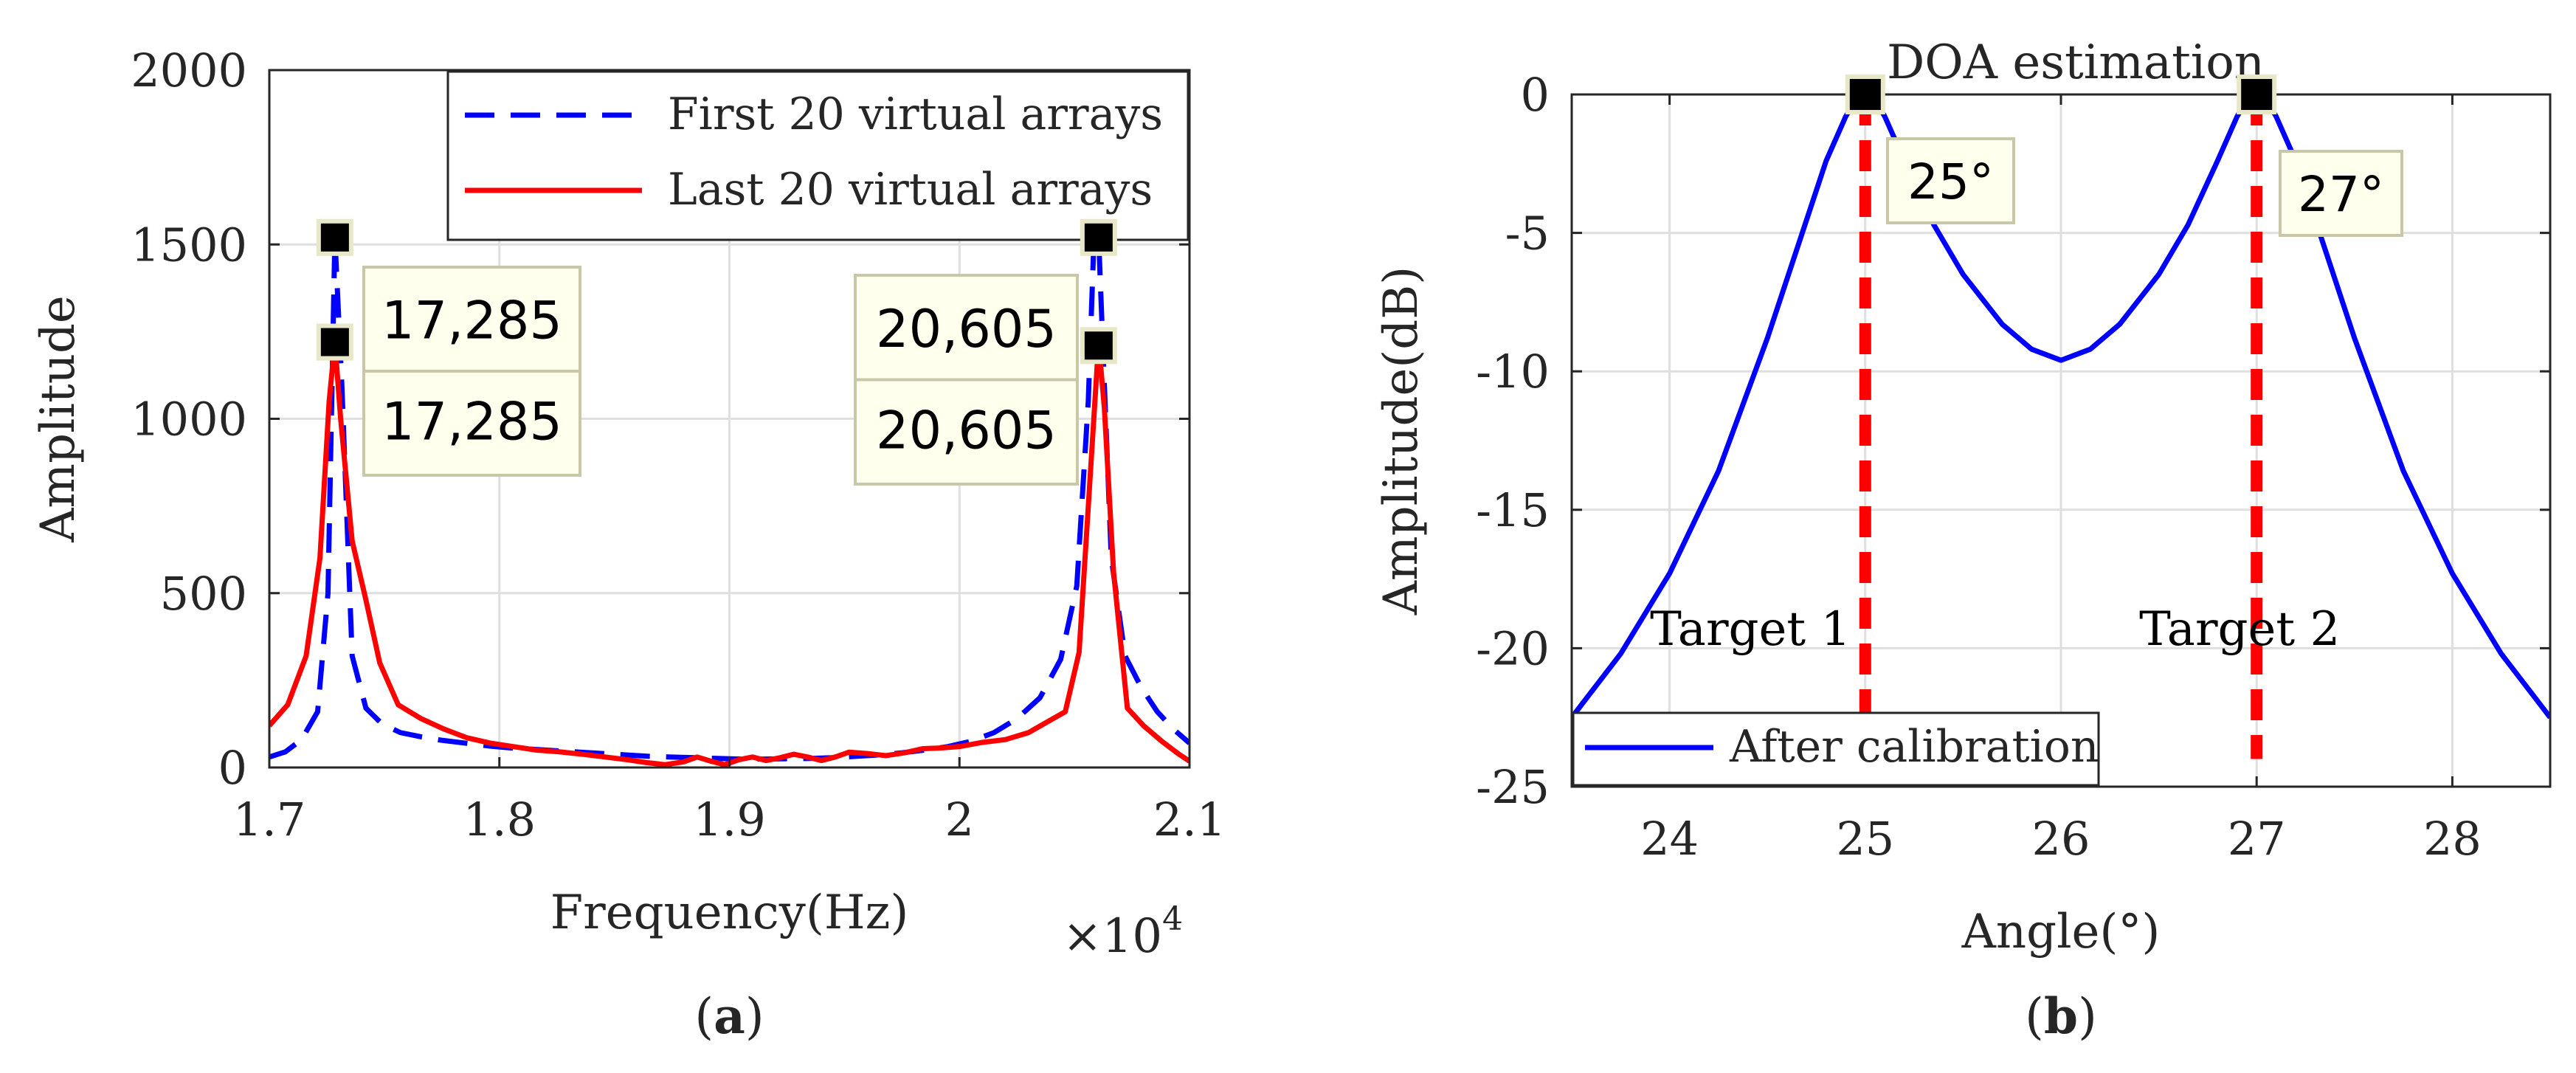 The image size is (2576, 1073). I want to click on y-tick-label: 1500, so click(189, 245).